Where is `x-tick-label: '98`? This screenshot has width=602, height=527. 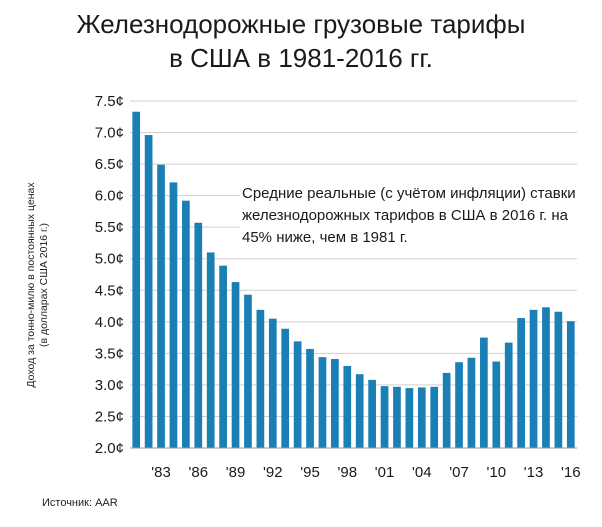
x-tick-label: '98 is located at coordinates (348, 472).